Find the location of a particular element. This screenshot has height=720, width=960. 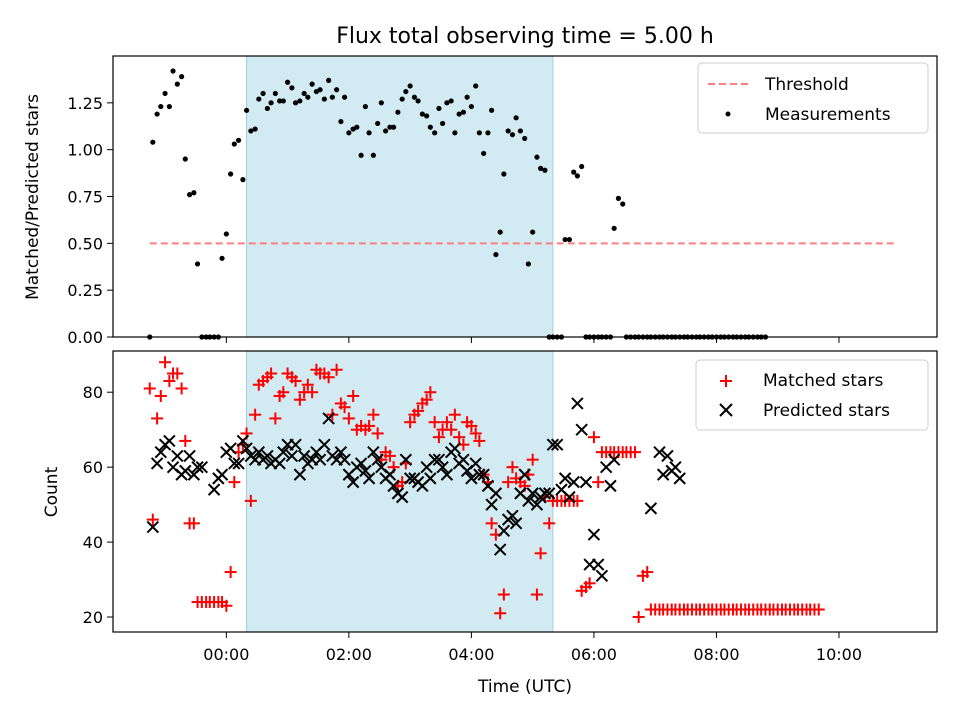

x-tick-label: 06:00 is located at coordinates (594, 654).